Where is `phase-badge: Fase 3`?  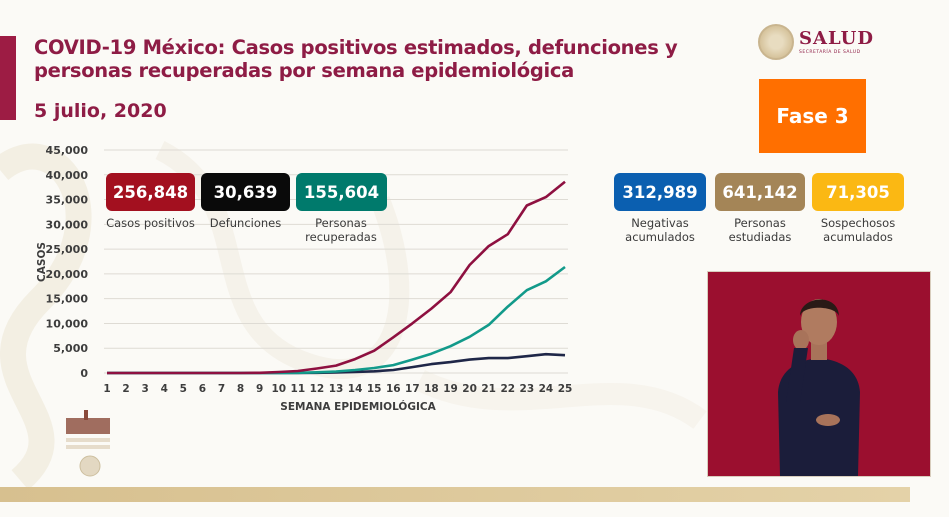
phase-badge: Fase 3 is located at coordinates (812, 116).